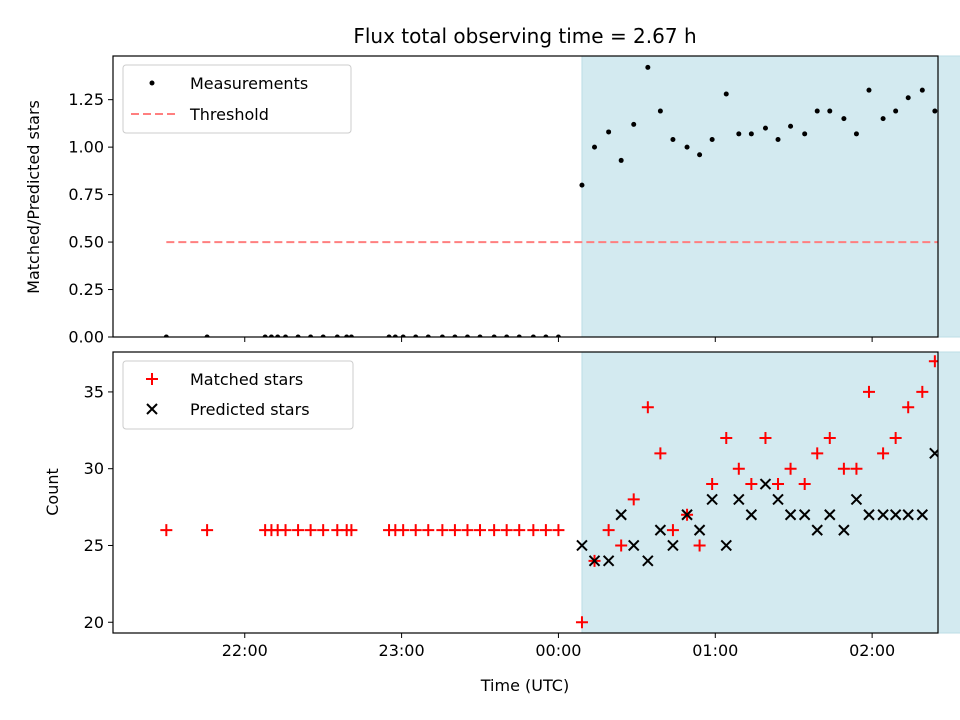  Describe the element at coordinates (715, 650) in the screenshot. I see `x-tick-label: 01:00` at that location.